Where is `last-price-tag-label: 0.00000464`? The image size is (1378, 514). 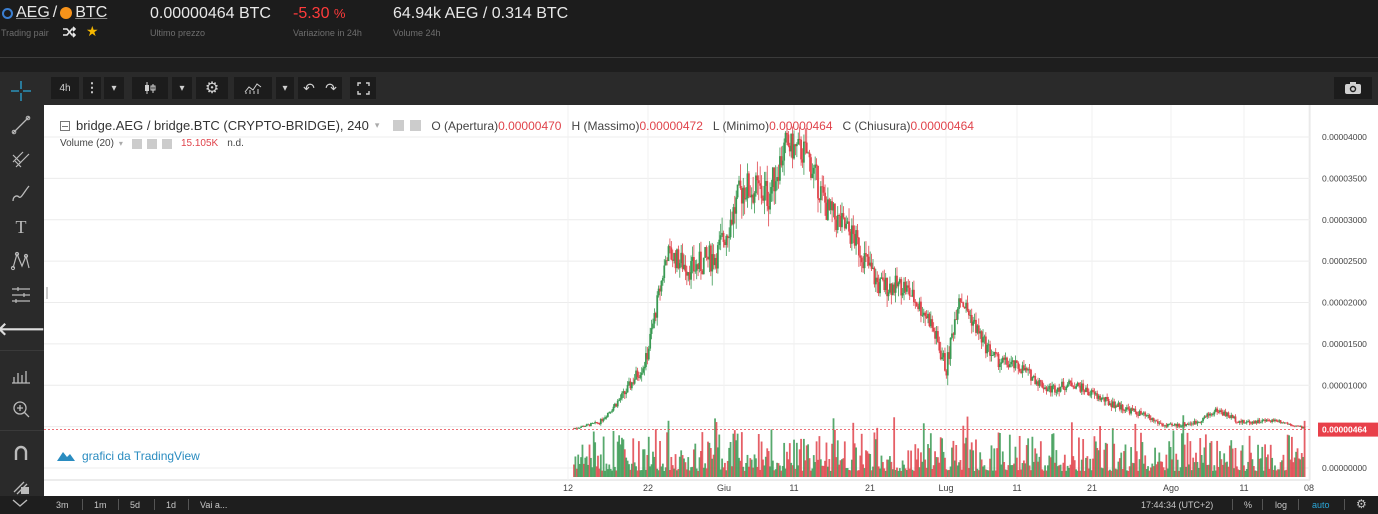 last-price-tag-label: 0.00000464 is located at coordinates (1344, 430).